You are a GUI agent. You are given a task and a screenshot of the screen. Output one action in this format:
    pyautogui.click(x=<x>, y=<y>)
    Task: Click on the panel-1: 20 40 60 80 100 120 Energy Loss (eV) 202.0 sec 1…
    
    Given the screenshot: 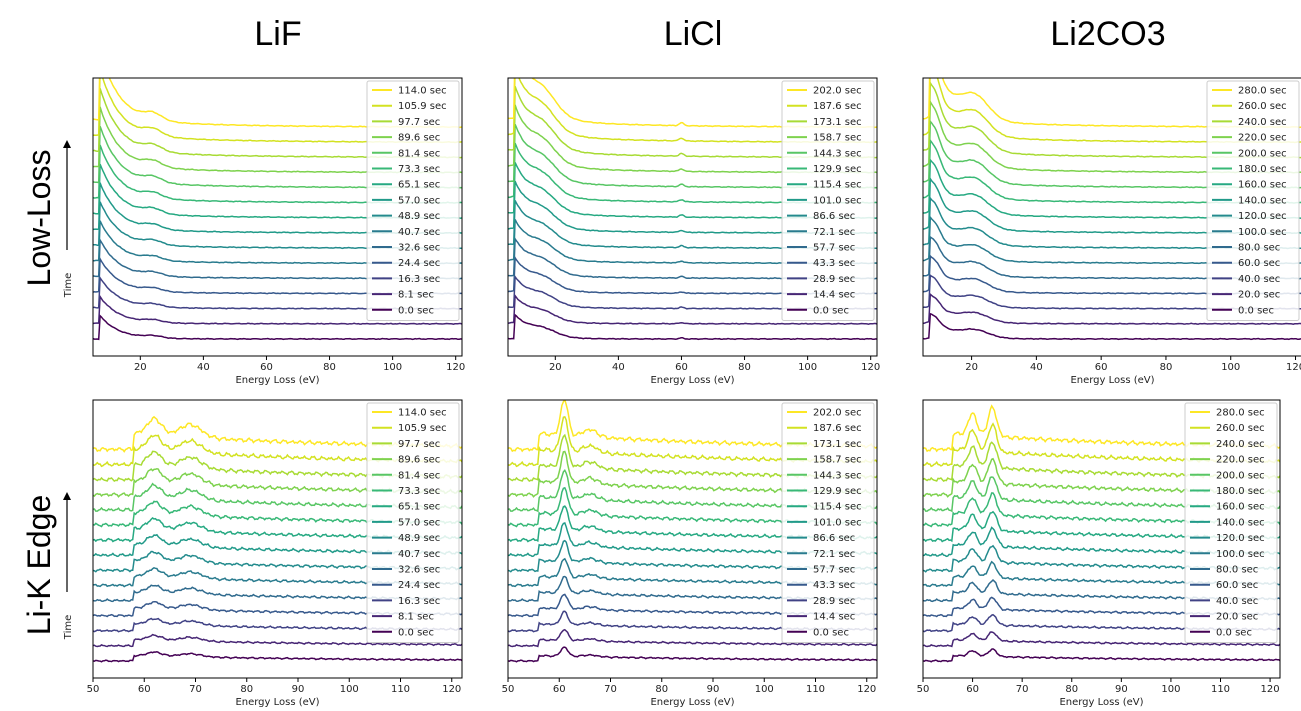 What is the action you would take?
    pyautogui.click(x=693, y=231)
    